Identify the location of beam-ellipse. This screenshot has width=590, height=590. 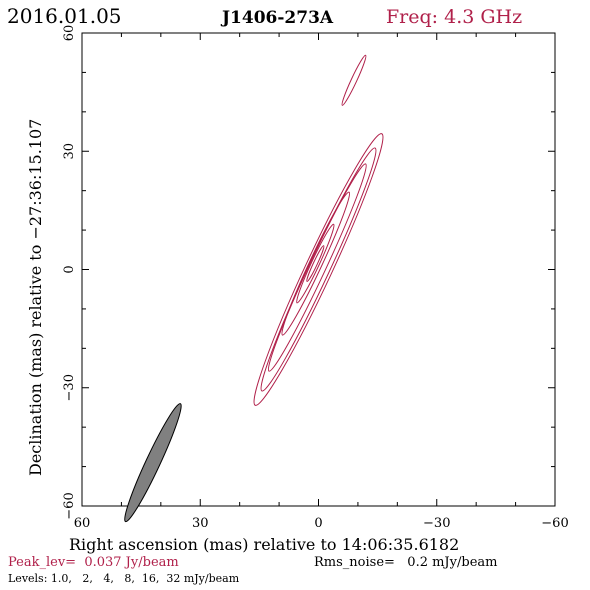
(153, 463).